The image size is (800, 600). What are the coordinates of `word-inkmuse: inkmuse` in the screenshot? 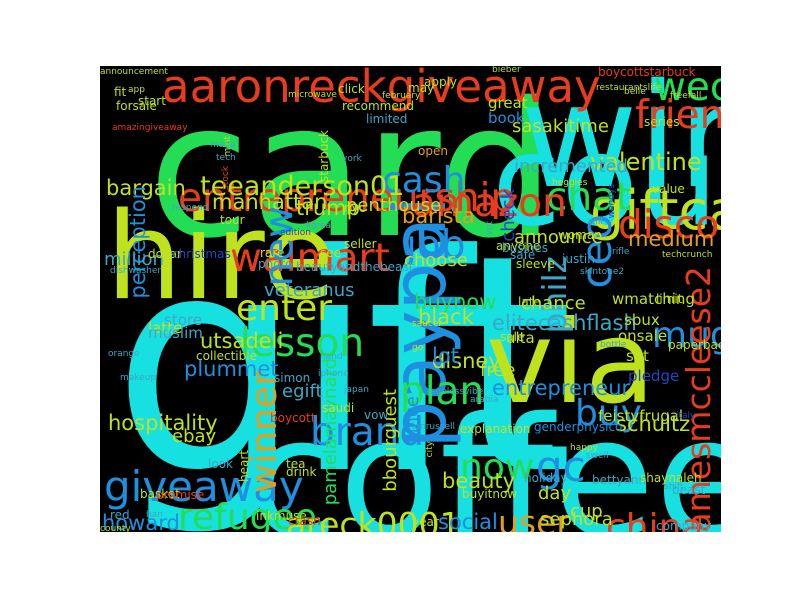 It's located at (281, 516).